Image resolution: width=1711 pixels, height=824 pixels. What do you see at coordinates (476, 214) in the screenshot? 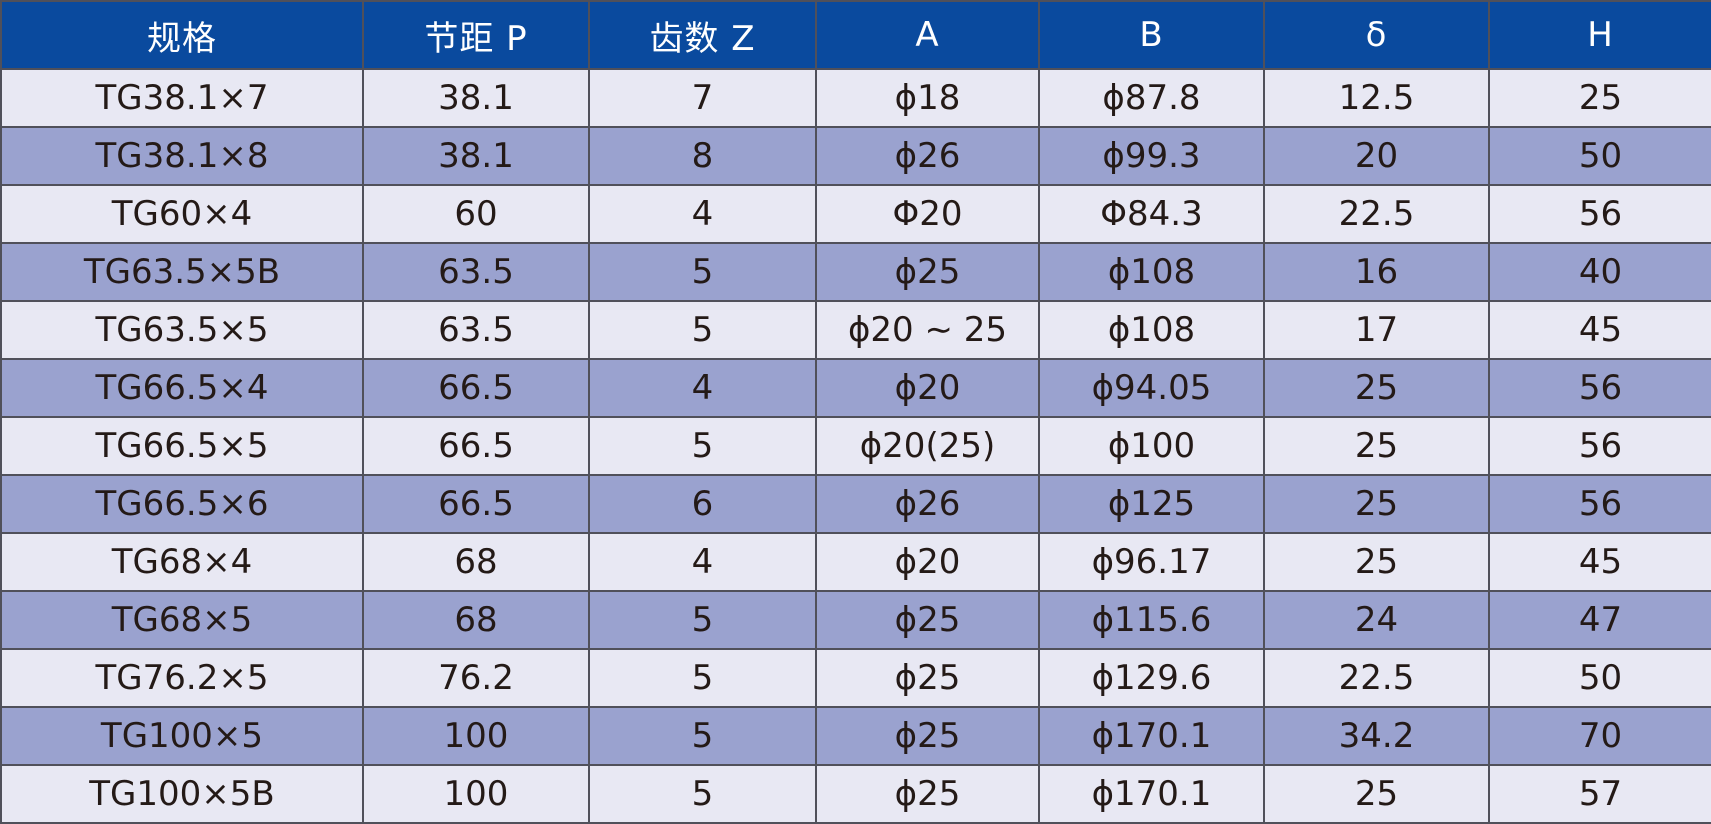
I see `cell-pitch-p: 60` at bounding box center [476, 214].